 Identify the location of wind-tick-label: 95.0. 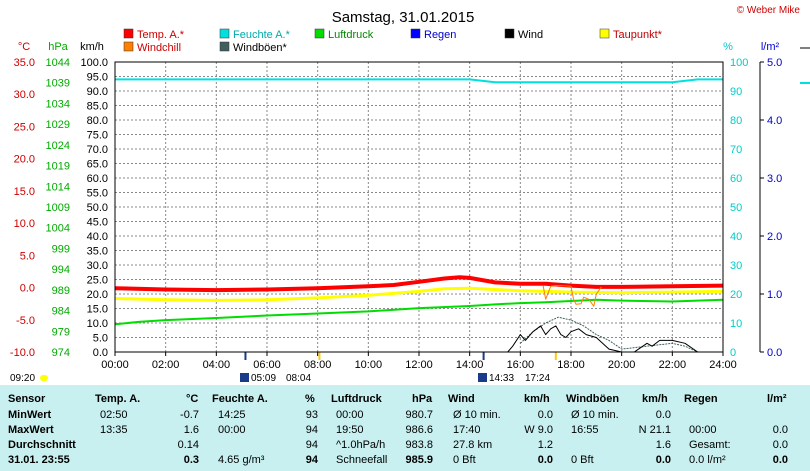
(97, 78).